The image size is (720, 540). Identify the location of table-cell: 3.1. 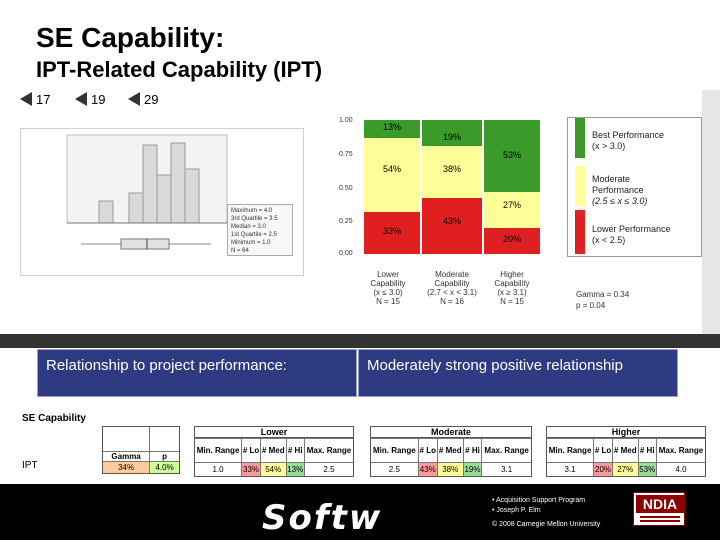
(571, 469).